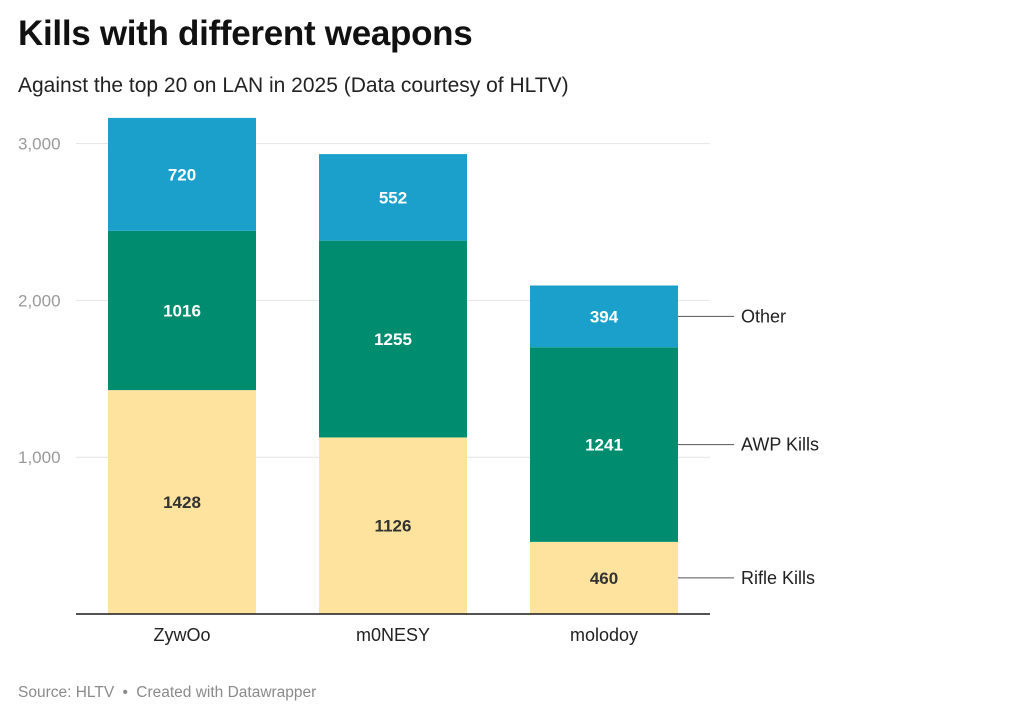 Image resolution: width=1024 pixels, height=722 pixels. I want to click on chart-title: Kills with different weapons, so click(245, 33).